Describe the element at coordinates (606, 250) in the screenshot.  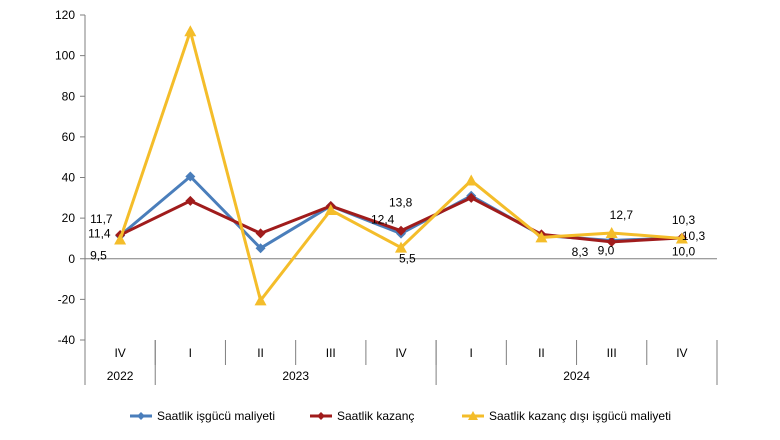
I see `data-label: 9,0` at that location.